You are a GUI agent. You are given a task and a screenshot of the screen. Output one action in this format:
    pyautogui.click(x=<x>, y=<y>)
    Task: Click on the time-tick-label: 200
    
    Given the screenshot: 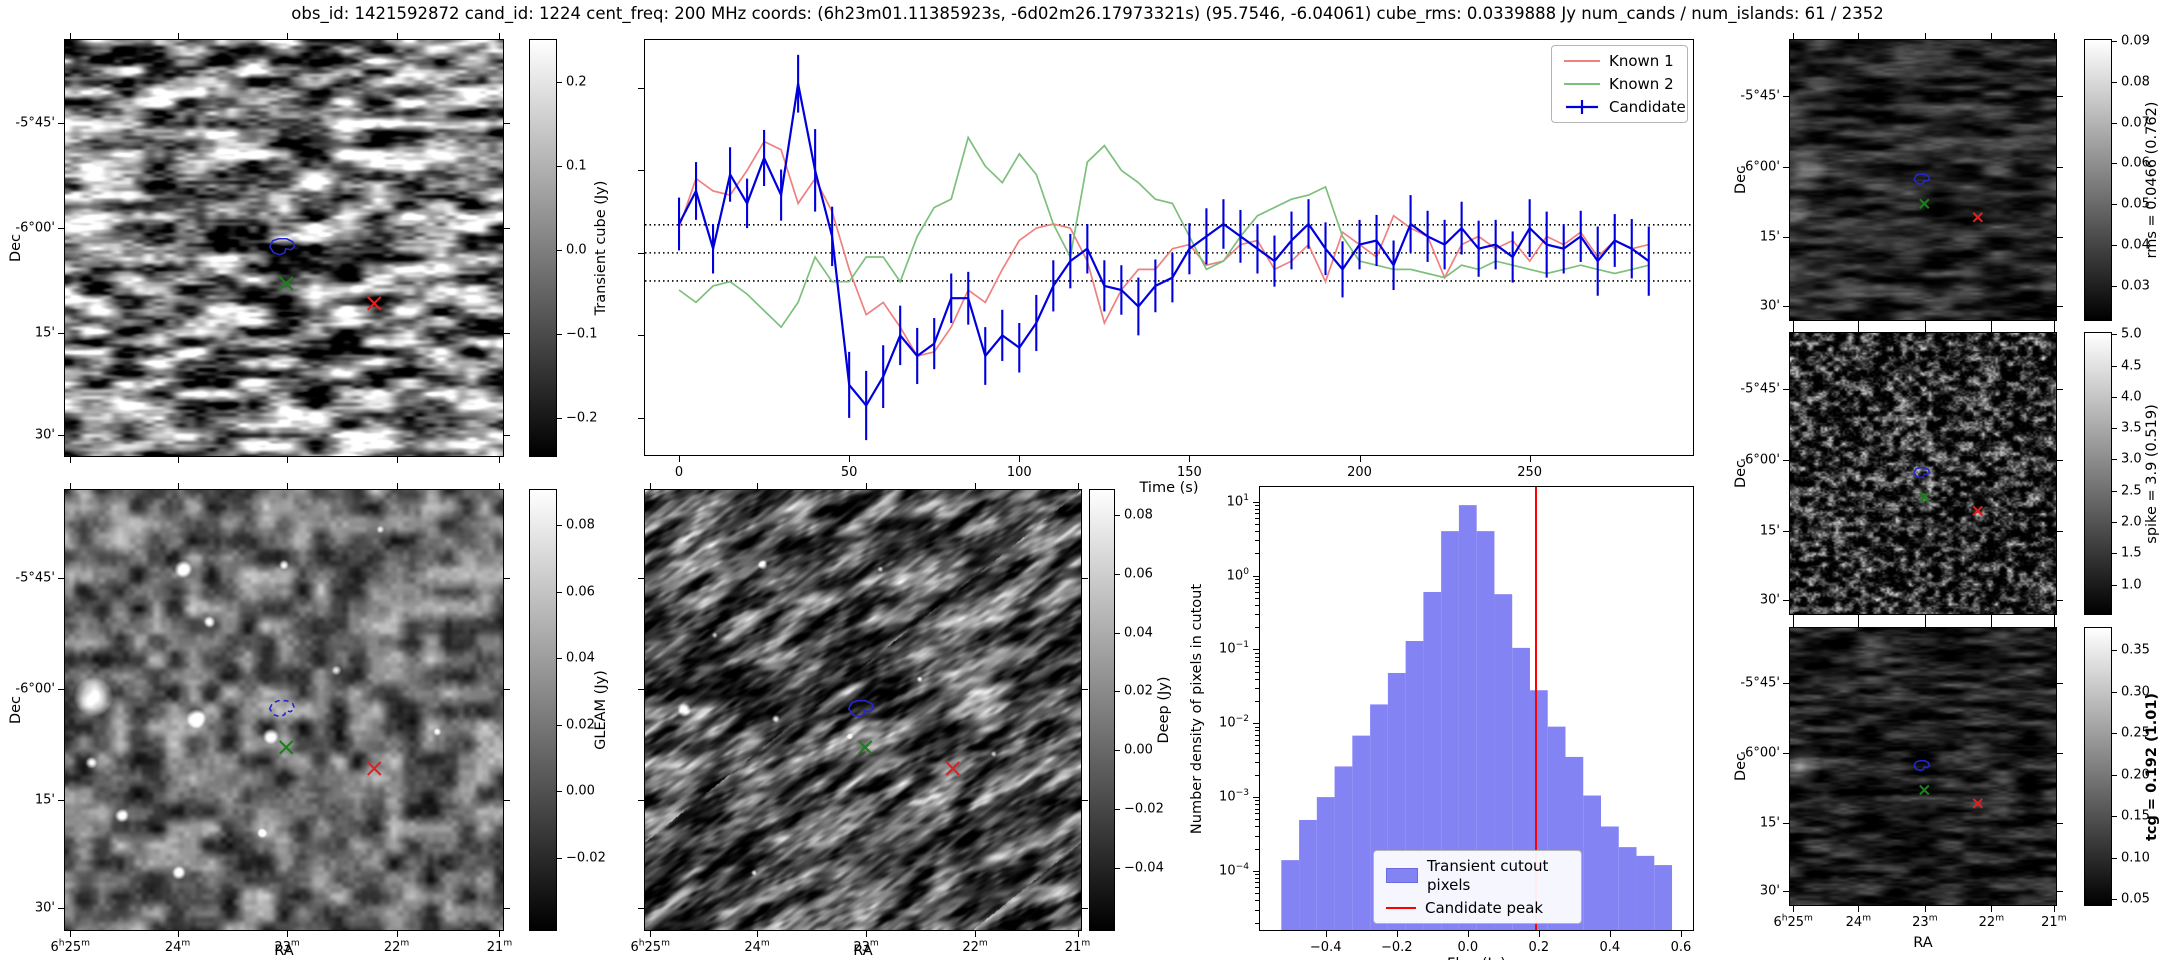 What is the action you would take?
    pyautogui.click(x=1359, y=472)
    